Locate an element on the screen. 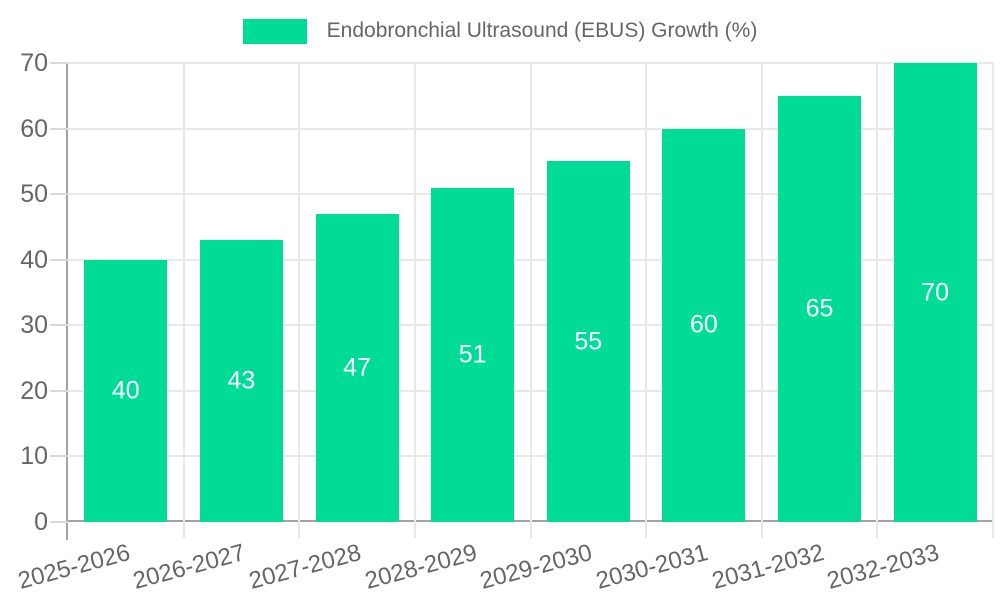 Image resolution: width=1000 pixels, height=600 pixels. bar-value-label: 40 is located at coordinates (125, 390).